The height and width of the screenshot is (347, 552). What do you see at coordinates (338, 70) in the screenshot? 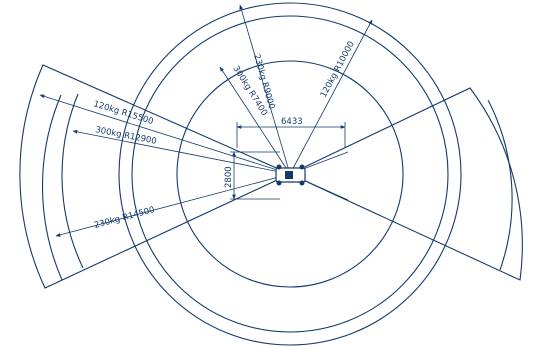
I see `ray-label-120kg-r10000: 120kg R10000` at bounding box center [338, 70].